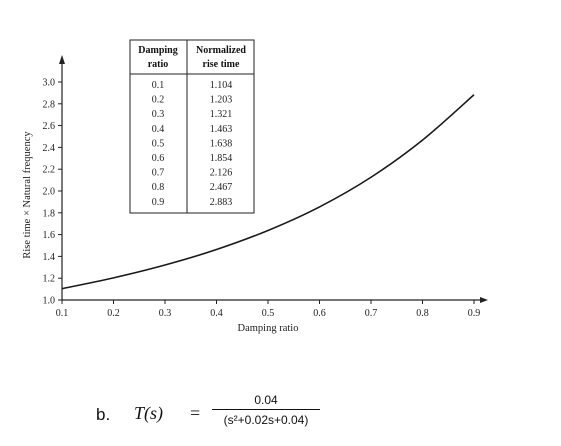  Describe the element at coordinates (157, 50) in the screenshot. I see `table-header-col1-line1: Damping` at that location.